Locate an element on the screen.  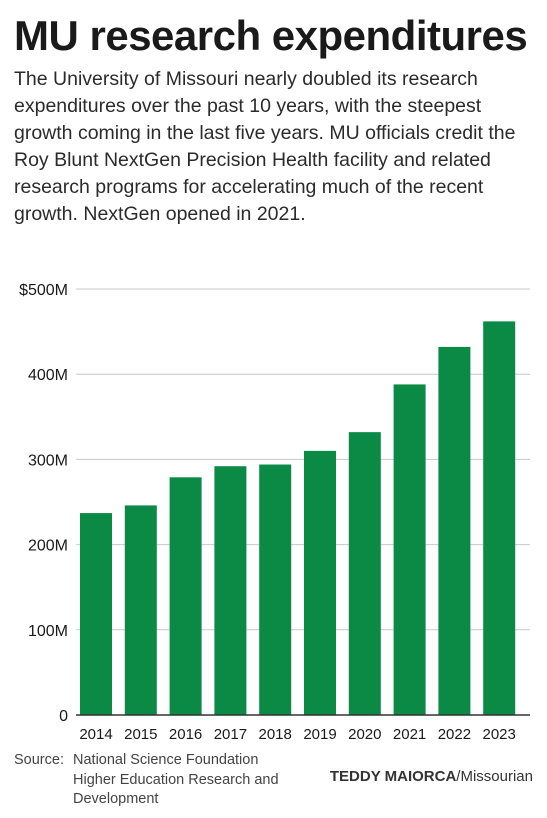
credit-line: TEDDY MAIORCA/Missourian is located at coordinates (431, 776).